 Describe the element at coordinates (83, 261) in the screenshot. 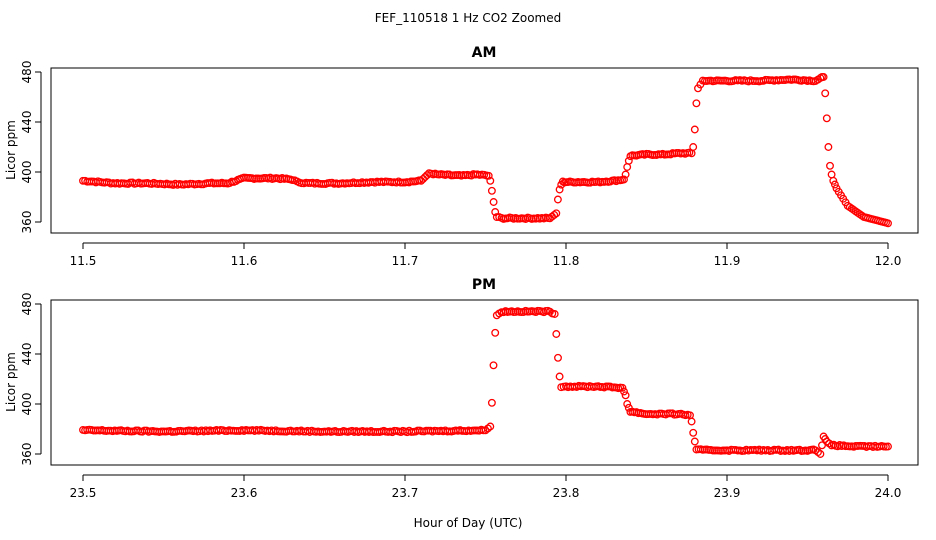

I see `am-x-tick-label: 11.5` at that location.